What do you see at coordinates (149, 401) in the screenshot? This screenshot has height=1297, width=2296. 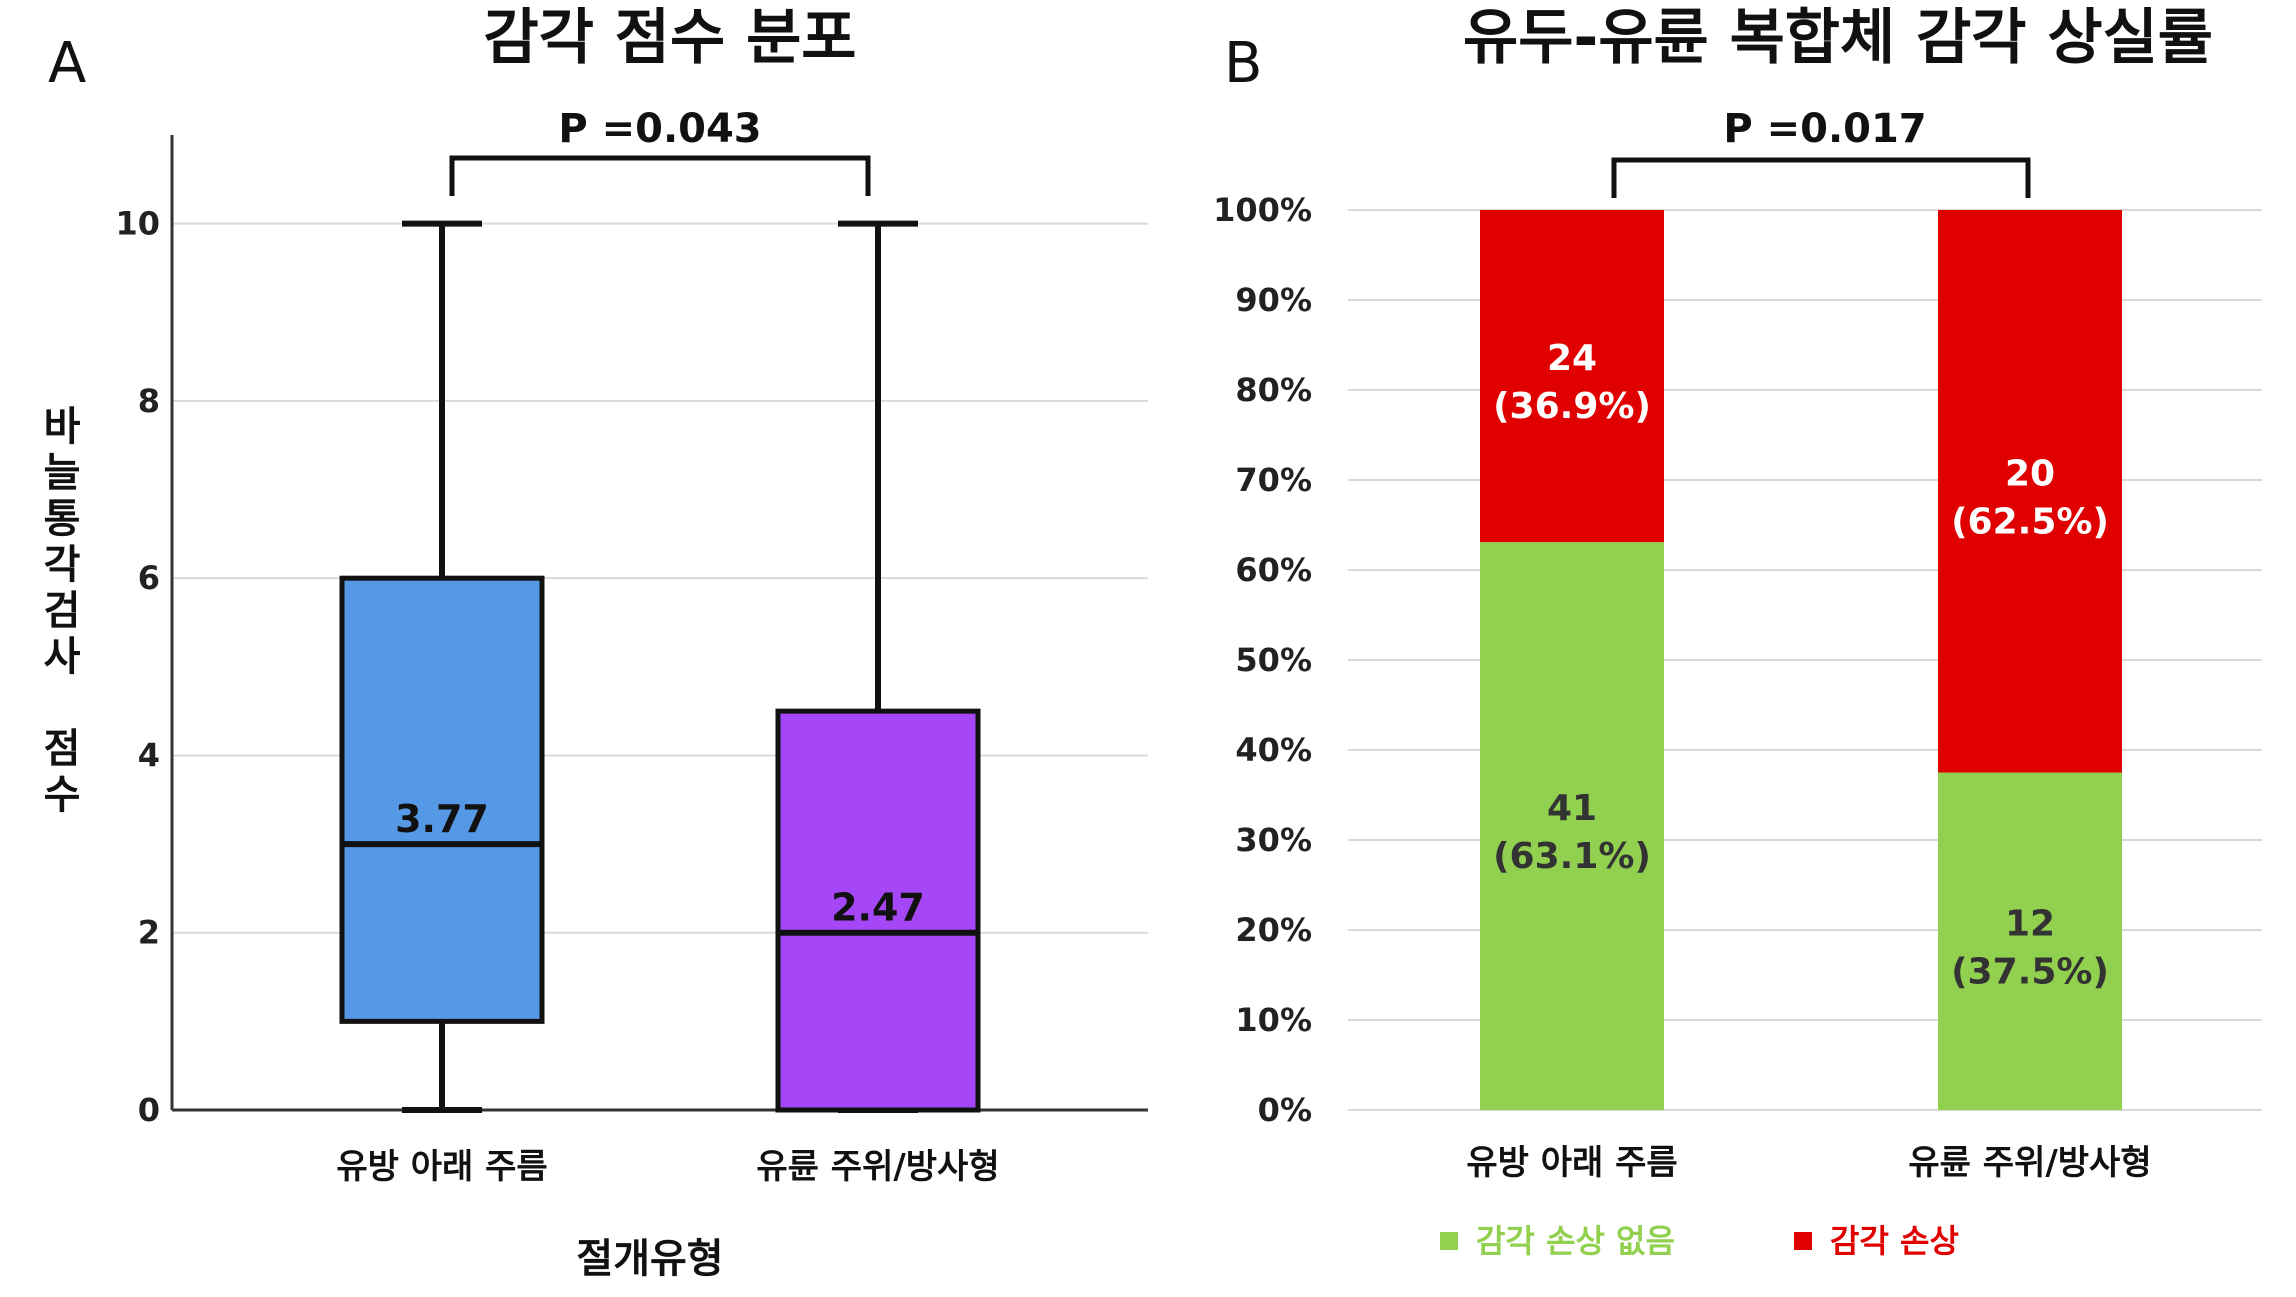 I see `panel-a-y-tick-label: 8` at bounding box center [149, 401].